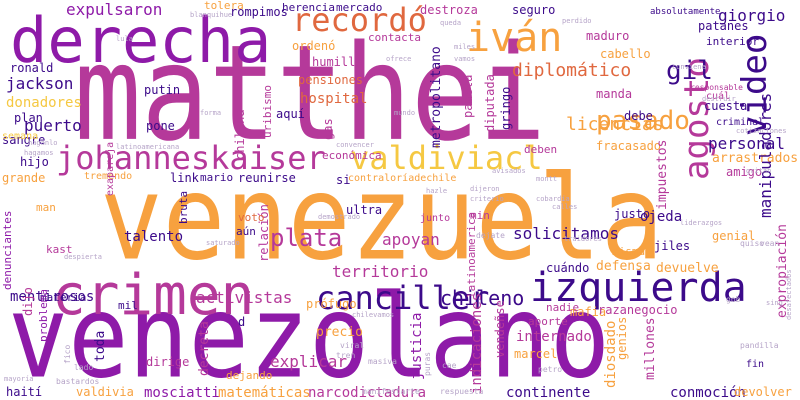 Image resolution: width=800 pixels, height=400 pixels. I want to click on word-despierta: despierta, so click(83, 257).